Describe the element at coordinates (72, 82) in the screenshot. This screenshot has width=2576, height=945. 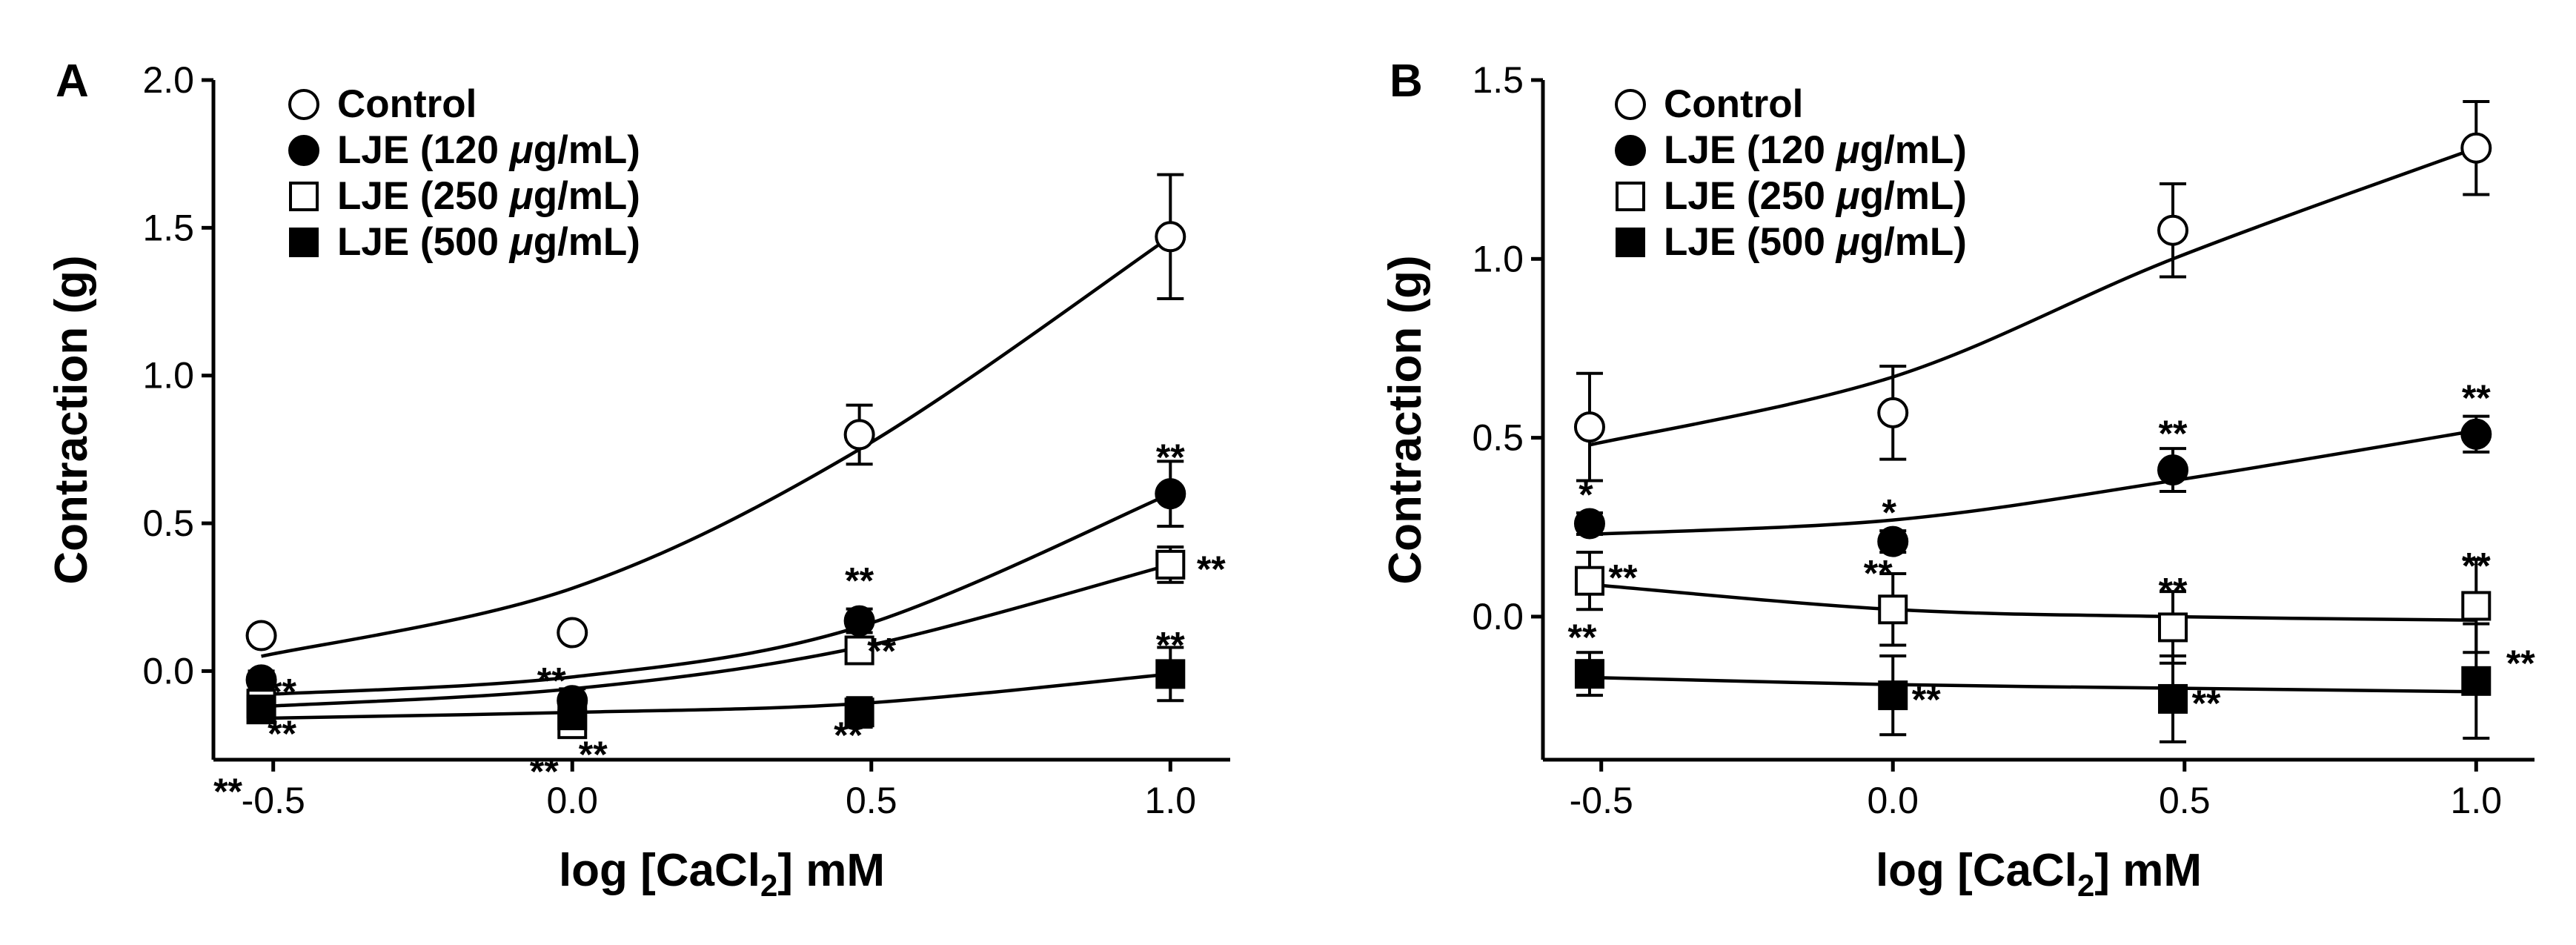
I see `panel-label: A` at that location.